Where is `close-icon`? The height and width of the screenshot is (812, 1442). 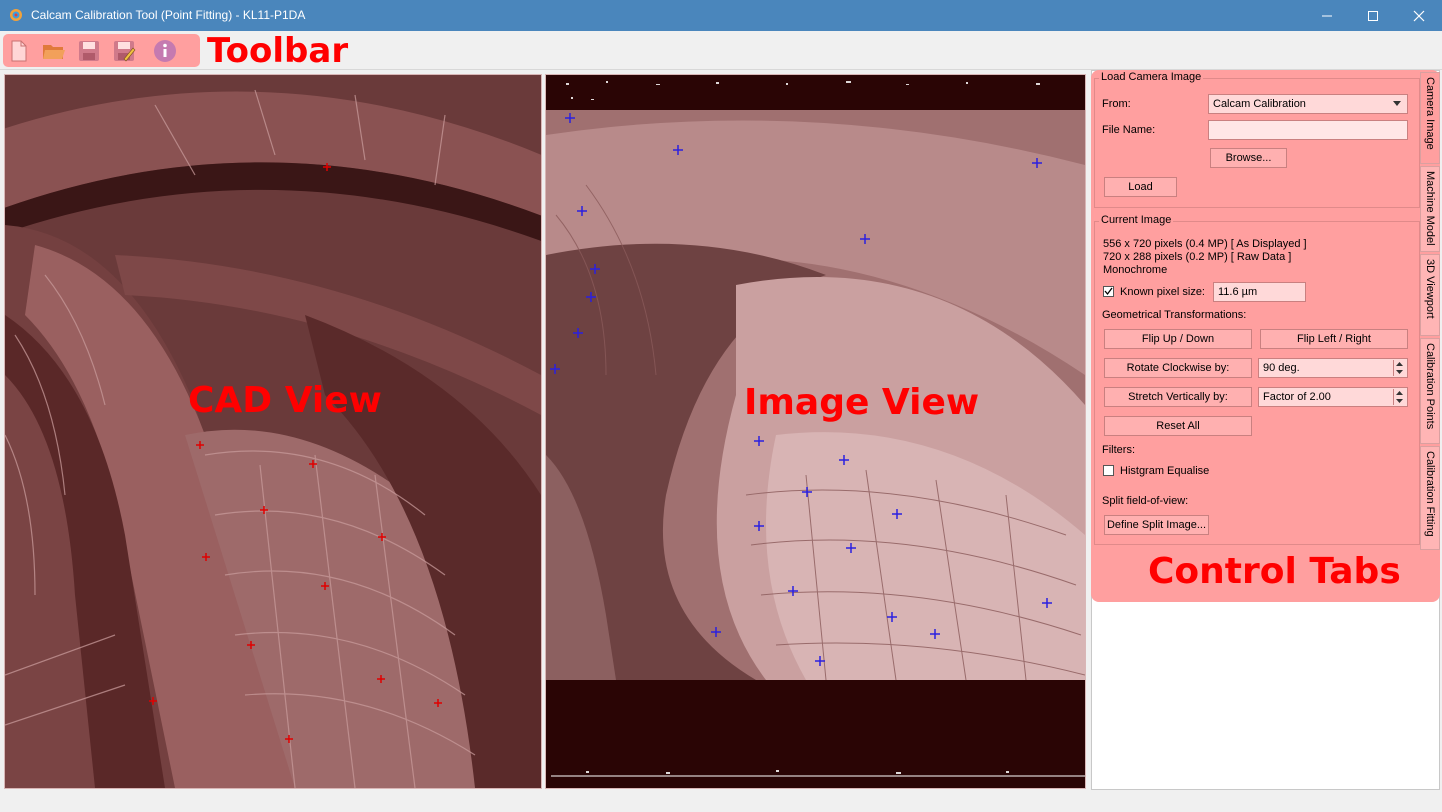
close-icon is located at coordinates (1419, 16).